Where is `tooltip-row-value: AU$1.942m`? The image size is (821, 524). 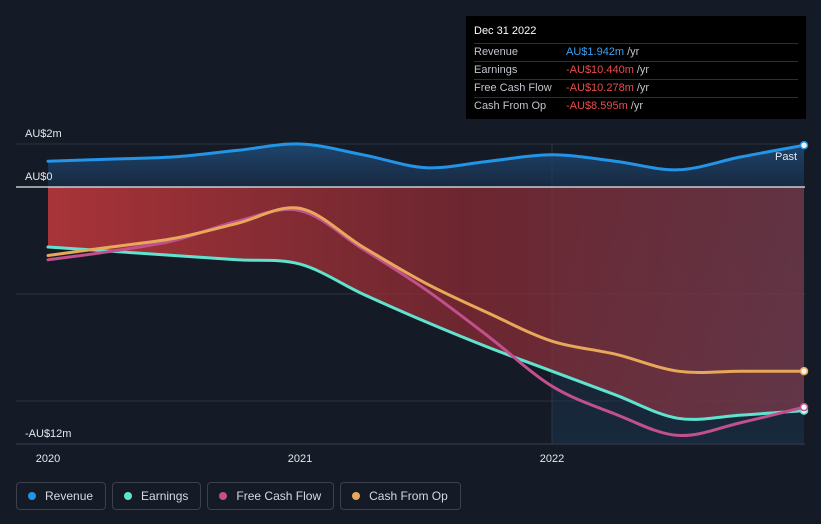
tooltip-row-value: AU$1.942m is located at coordinates (595, 52).